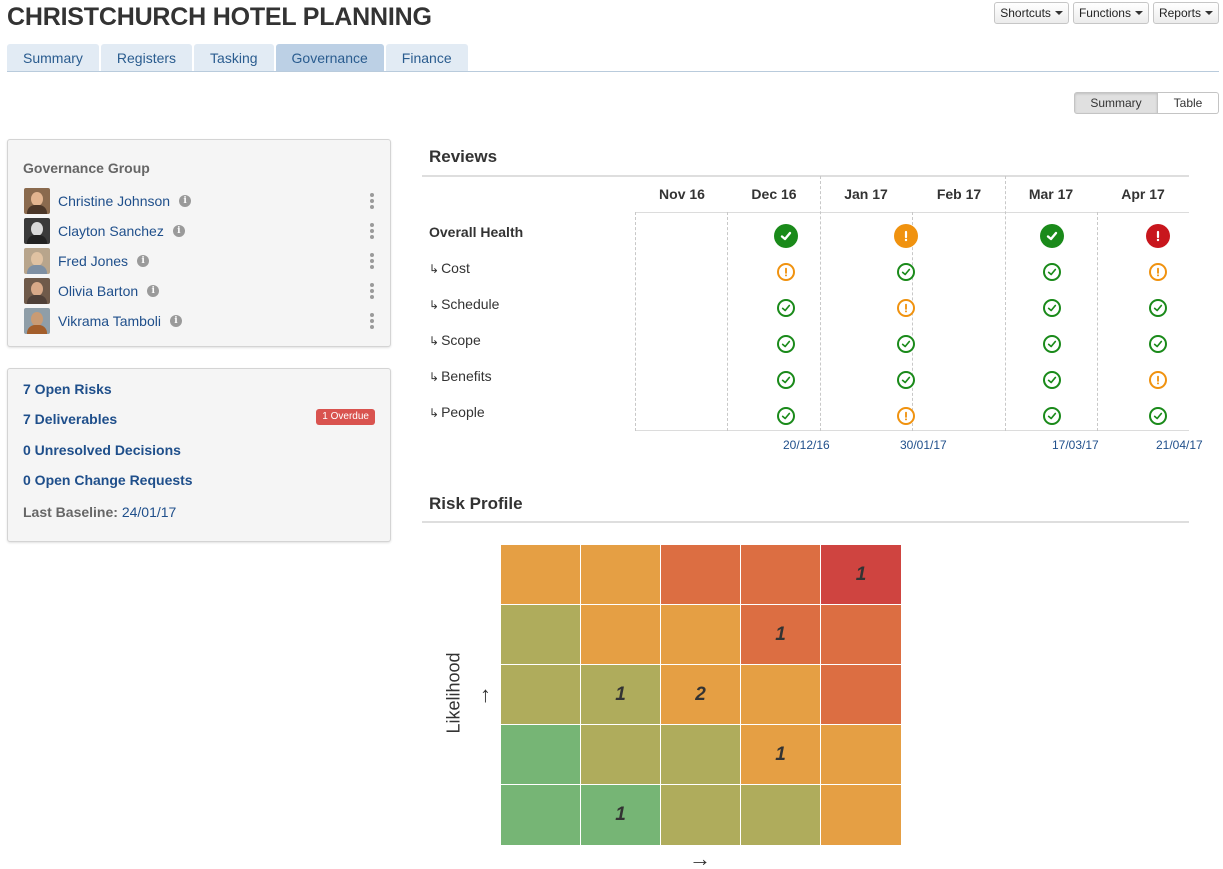  I want to click on member-name: Clayton Sanchez, so click(111, 231).